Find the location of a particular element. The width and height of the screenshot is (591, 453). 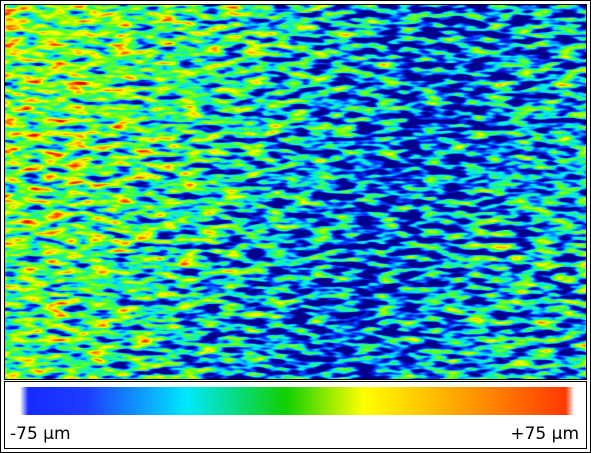

colorbar-fade is located at coordinates (297, 401).